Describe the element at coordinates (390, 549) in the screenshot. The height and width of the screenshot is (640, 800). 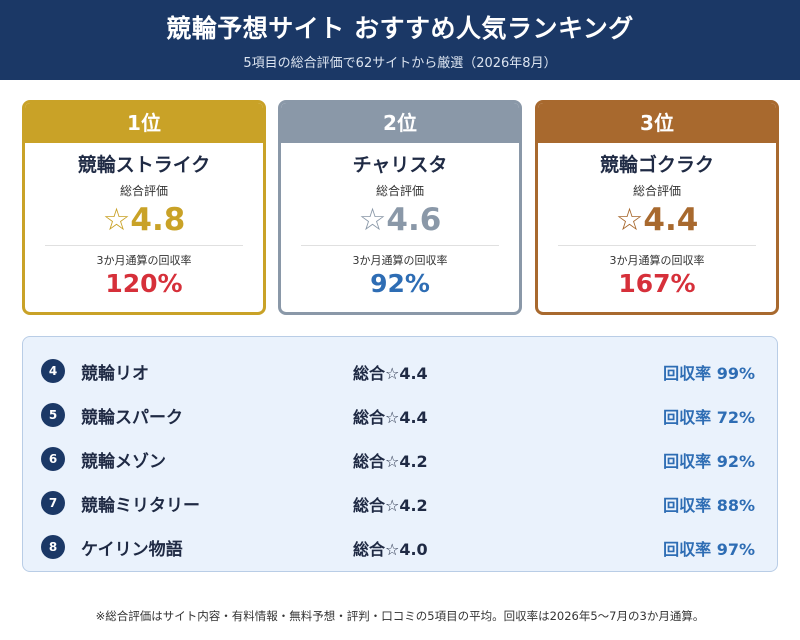
I see `overall-score: 総合☆4.0` at that location.